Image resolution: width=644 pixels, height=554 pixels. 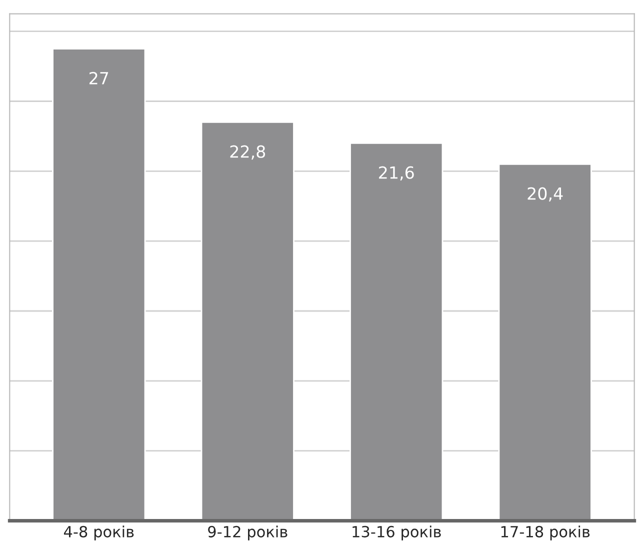 I want to click on x-tick-label: 4-8 років, so click(x=99, y=533).